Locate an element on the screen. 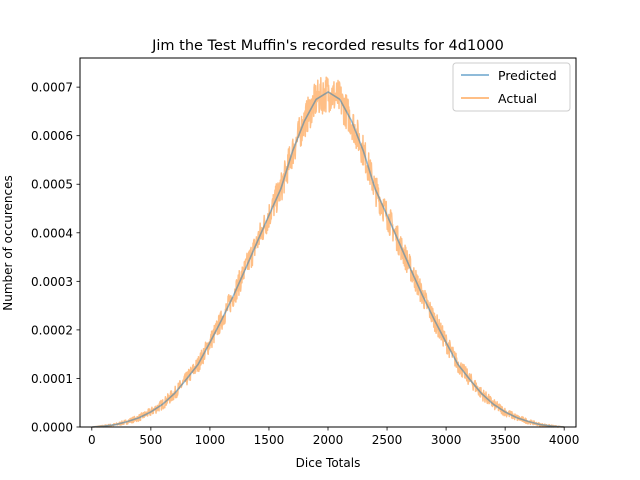 The image size is (640, 480). y-tick-label: 0.0003 is located at coordinates (52, 282).